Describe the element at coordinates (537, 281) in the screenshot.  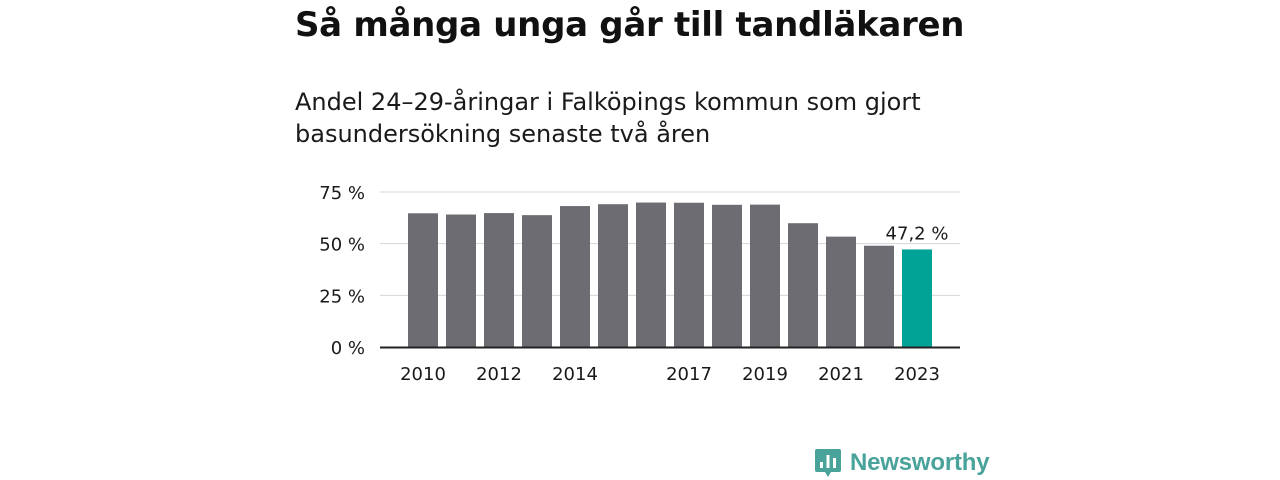
I see `bar-2013` at that location.